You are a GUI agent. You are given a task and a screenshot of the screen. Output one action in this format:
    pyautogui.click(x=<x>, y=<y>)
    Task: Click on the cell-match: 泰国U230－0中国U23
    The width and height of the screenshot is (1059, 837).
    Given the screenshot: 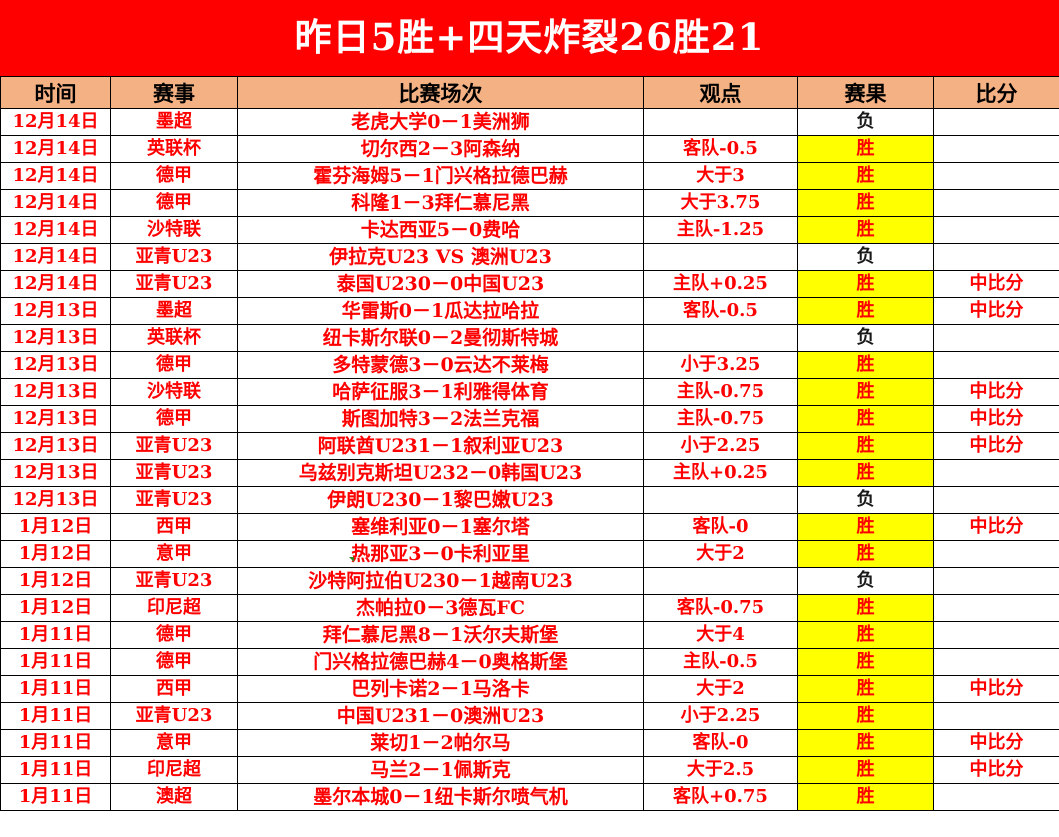 What is the action you would take?
    pyautogui.click(x=440, y=284)
    